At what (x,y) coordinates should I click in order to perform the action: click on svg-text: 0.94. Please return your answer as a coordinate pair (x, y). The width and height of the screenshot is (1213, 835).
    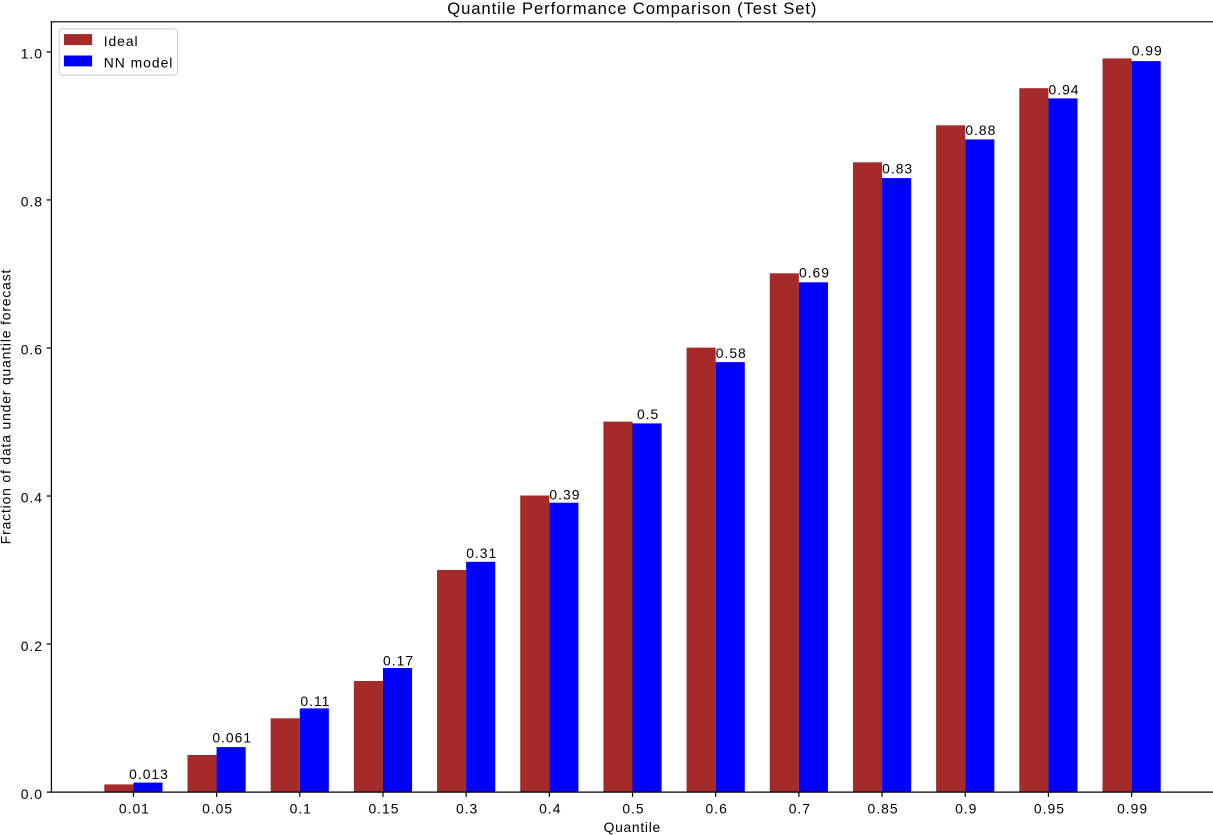
    Looking at the image, I should click on (1064, 89).